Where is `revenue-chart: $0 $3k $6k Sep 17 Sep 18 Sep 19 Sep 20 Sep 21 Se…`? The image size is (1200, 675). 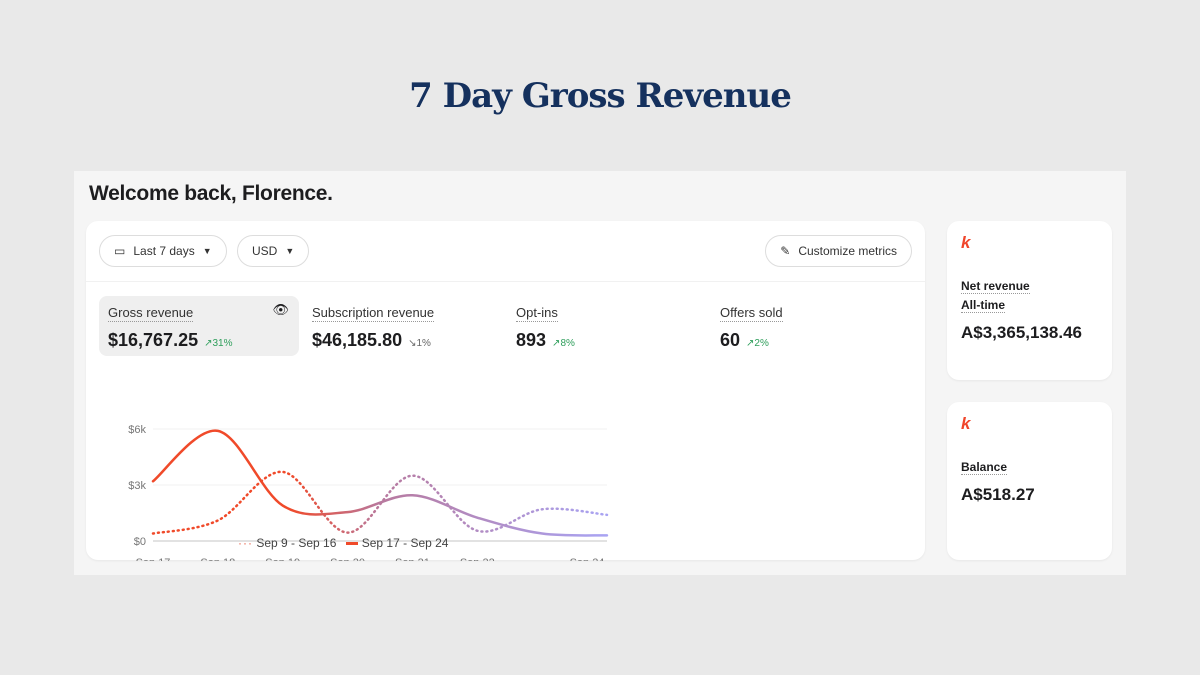 revenue-chart: $0 $3k $6k Sep 17 Sep 18 Sep 19 Sep 20 Sep 21 Se… is located at coordinates (368, 492).